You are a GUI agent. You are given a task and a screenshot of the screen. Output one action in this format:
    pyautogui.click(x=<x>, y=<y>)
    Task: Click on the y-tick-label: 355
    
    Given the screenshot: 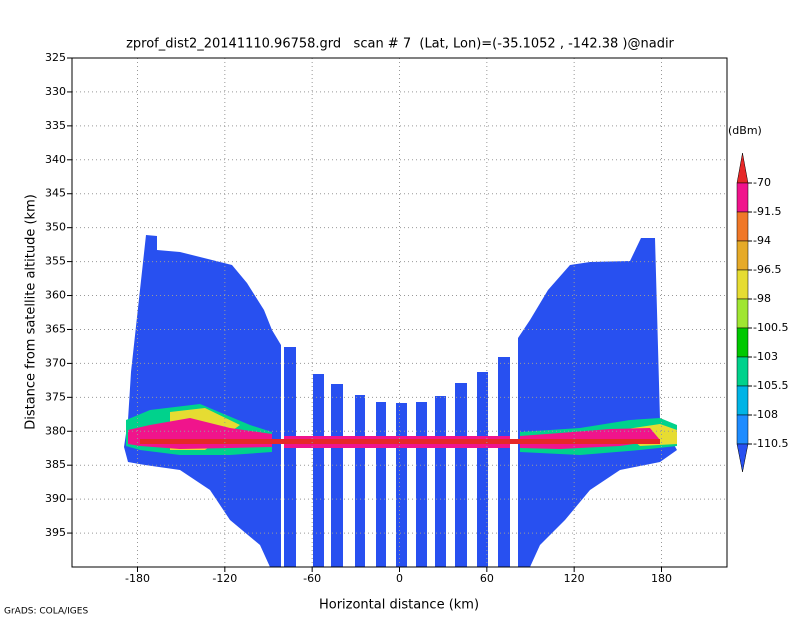 What is the action you would take?
    pyautogui.click(x=55, y=261)
    